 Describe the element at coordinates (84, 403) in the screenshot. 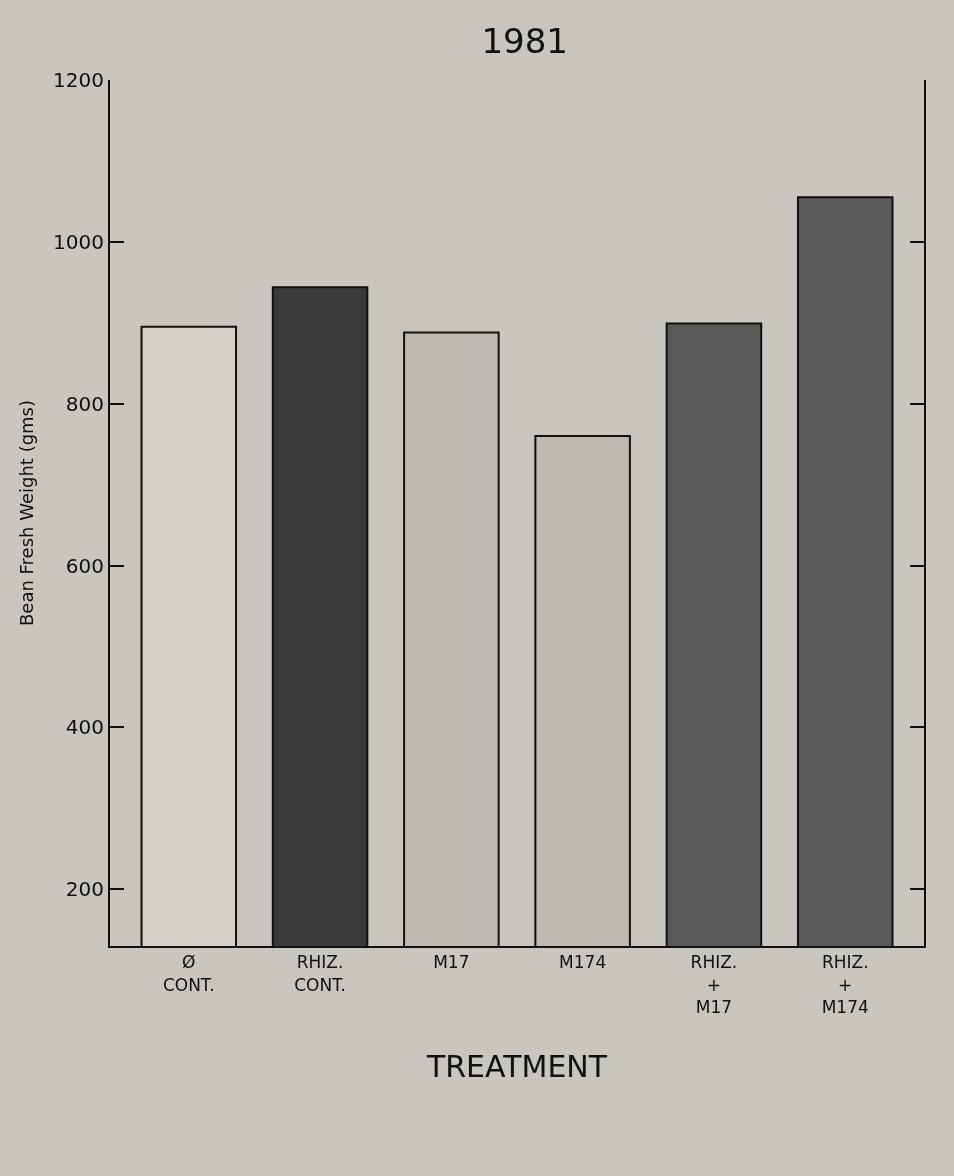

I see `y-tick-label: 800` at that location.